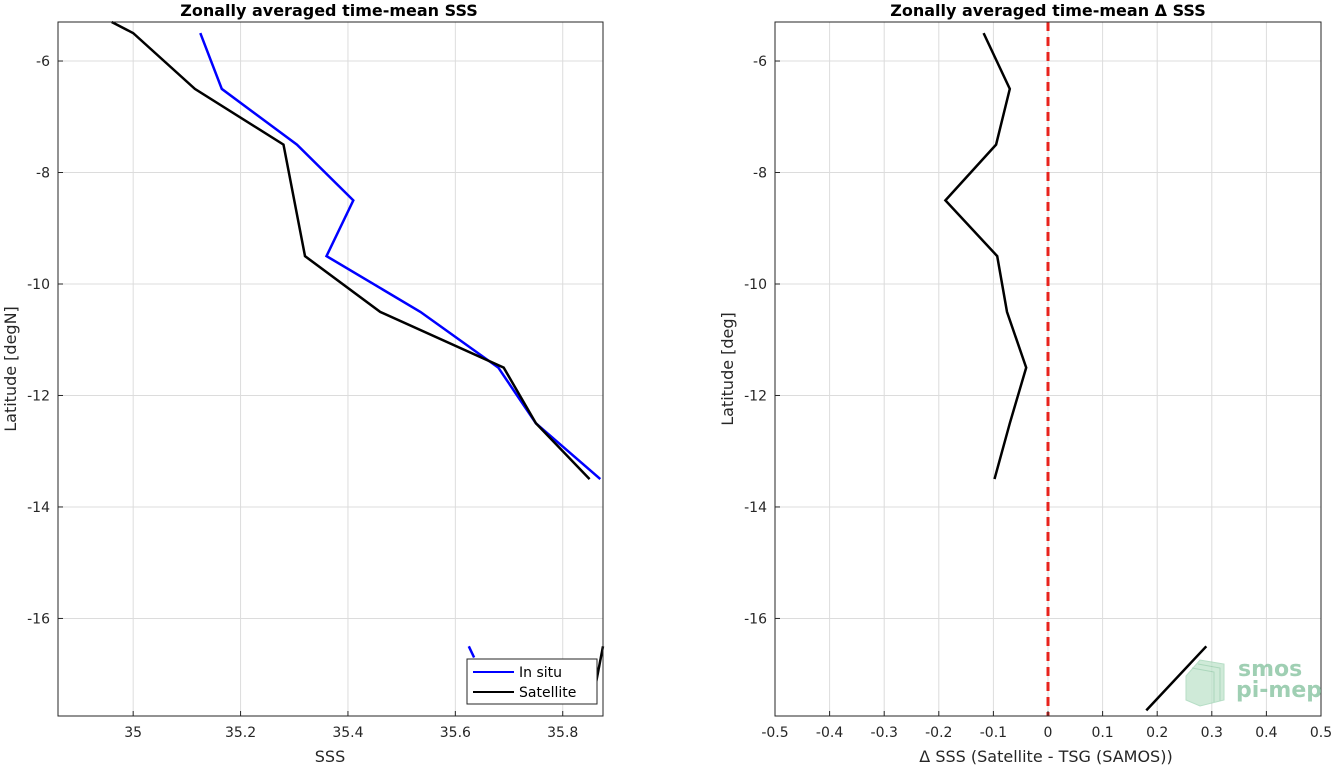 Image resolution: width=1333 pixels, height=765 pixels. What do you see at coordinates (755, 508) in the screenshot?
I see `delta-sss-y-tick-label: -14` at bounding box center [755, 508].